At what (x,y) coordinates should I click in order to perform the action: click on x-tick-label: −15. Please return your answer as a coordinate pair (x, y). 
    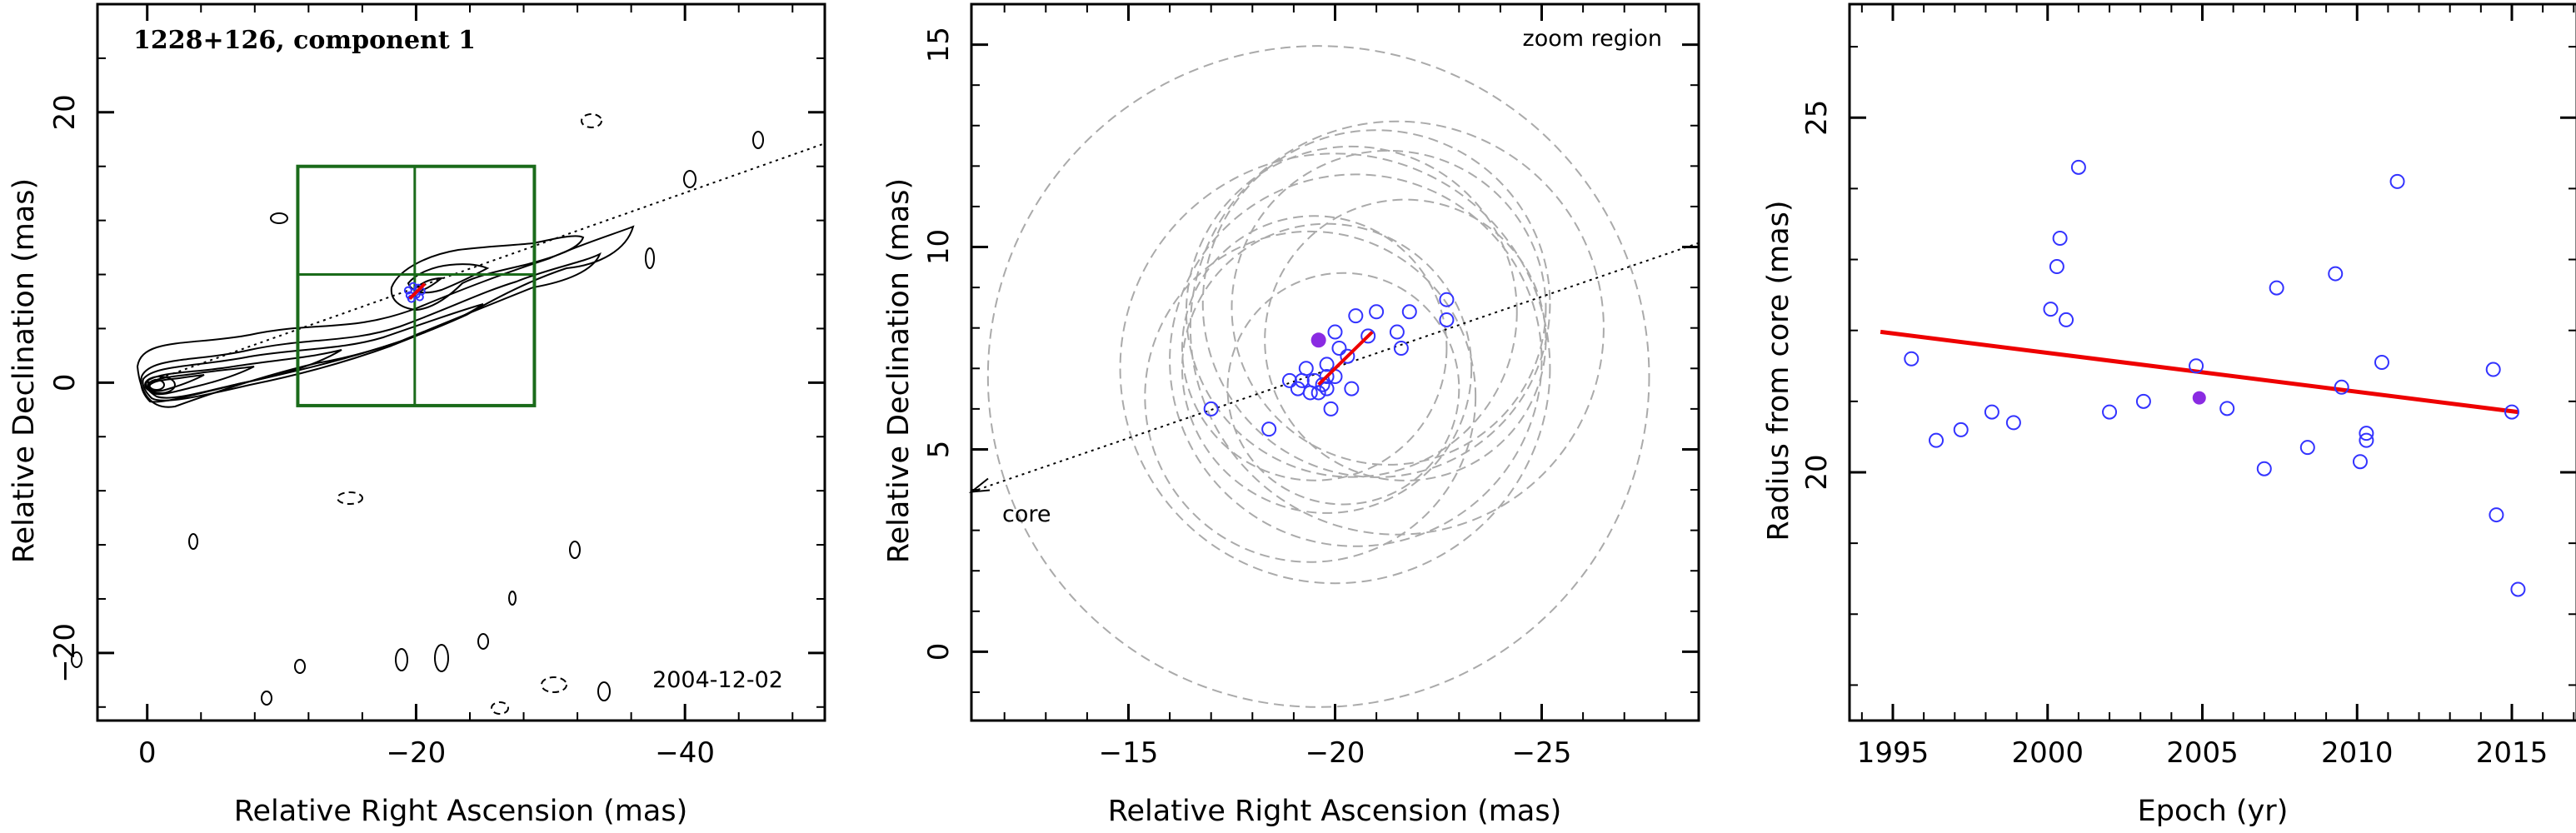
    Looking at the image, I should click on (1129, 753).